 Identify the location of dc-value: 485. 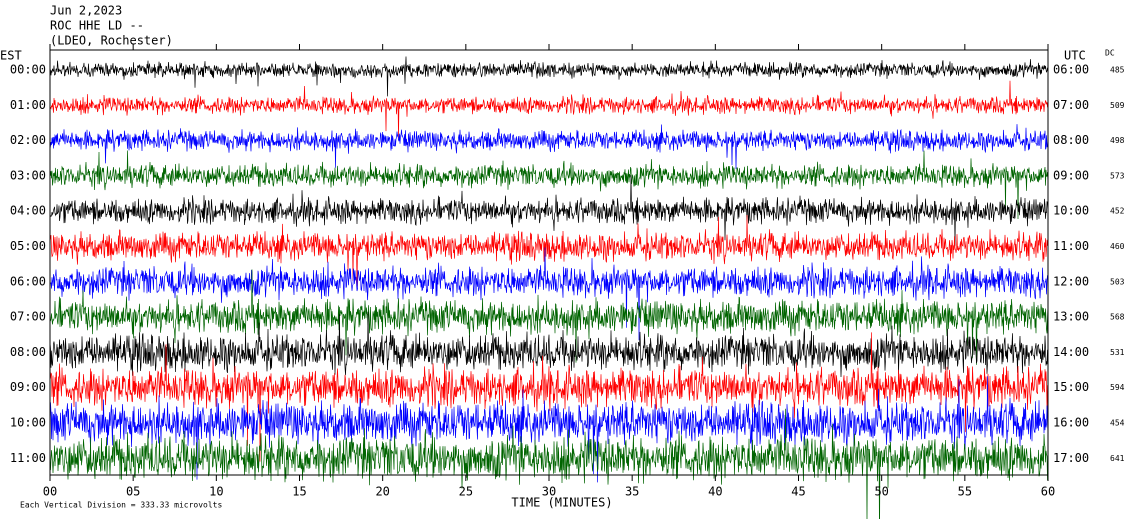
(1117, 70).